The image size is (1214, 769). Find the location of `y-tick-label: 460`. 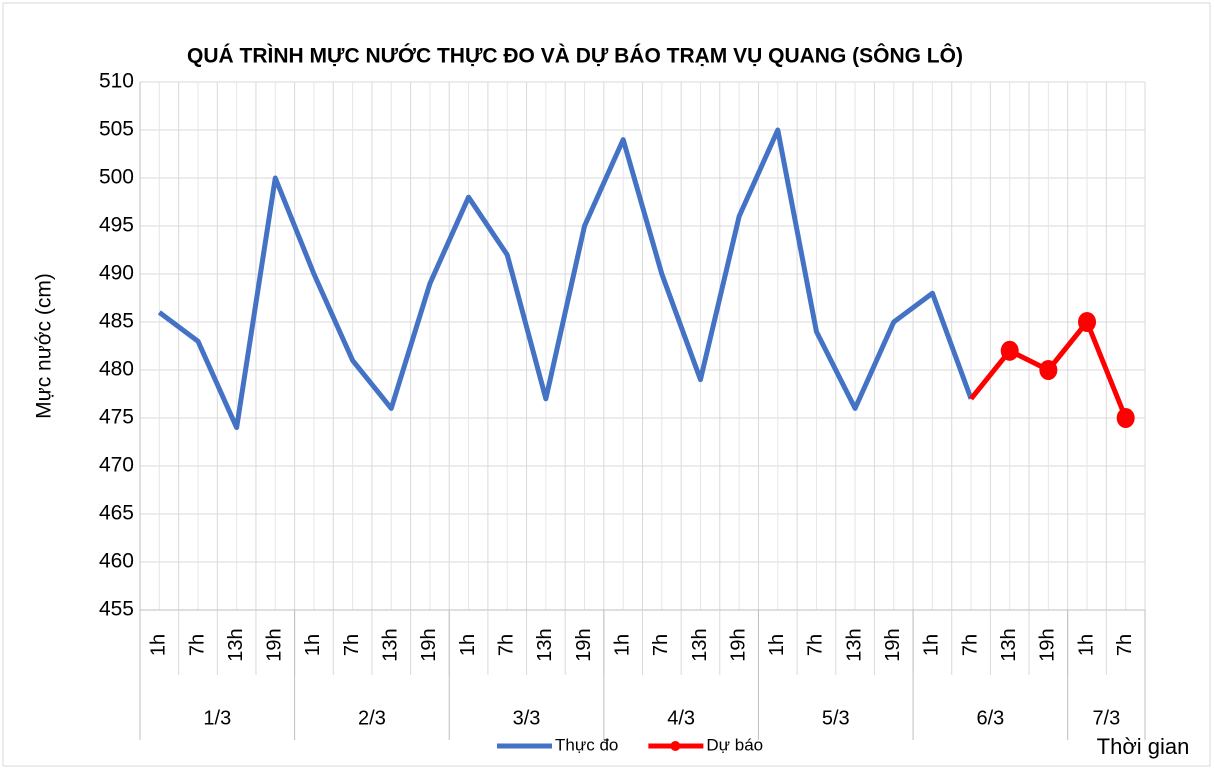

y-tick-label: 460 is located at coordinates (116, 561).